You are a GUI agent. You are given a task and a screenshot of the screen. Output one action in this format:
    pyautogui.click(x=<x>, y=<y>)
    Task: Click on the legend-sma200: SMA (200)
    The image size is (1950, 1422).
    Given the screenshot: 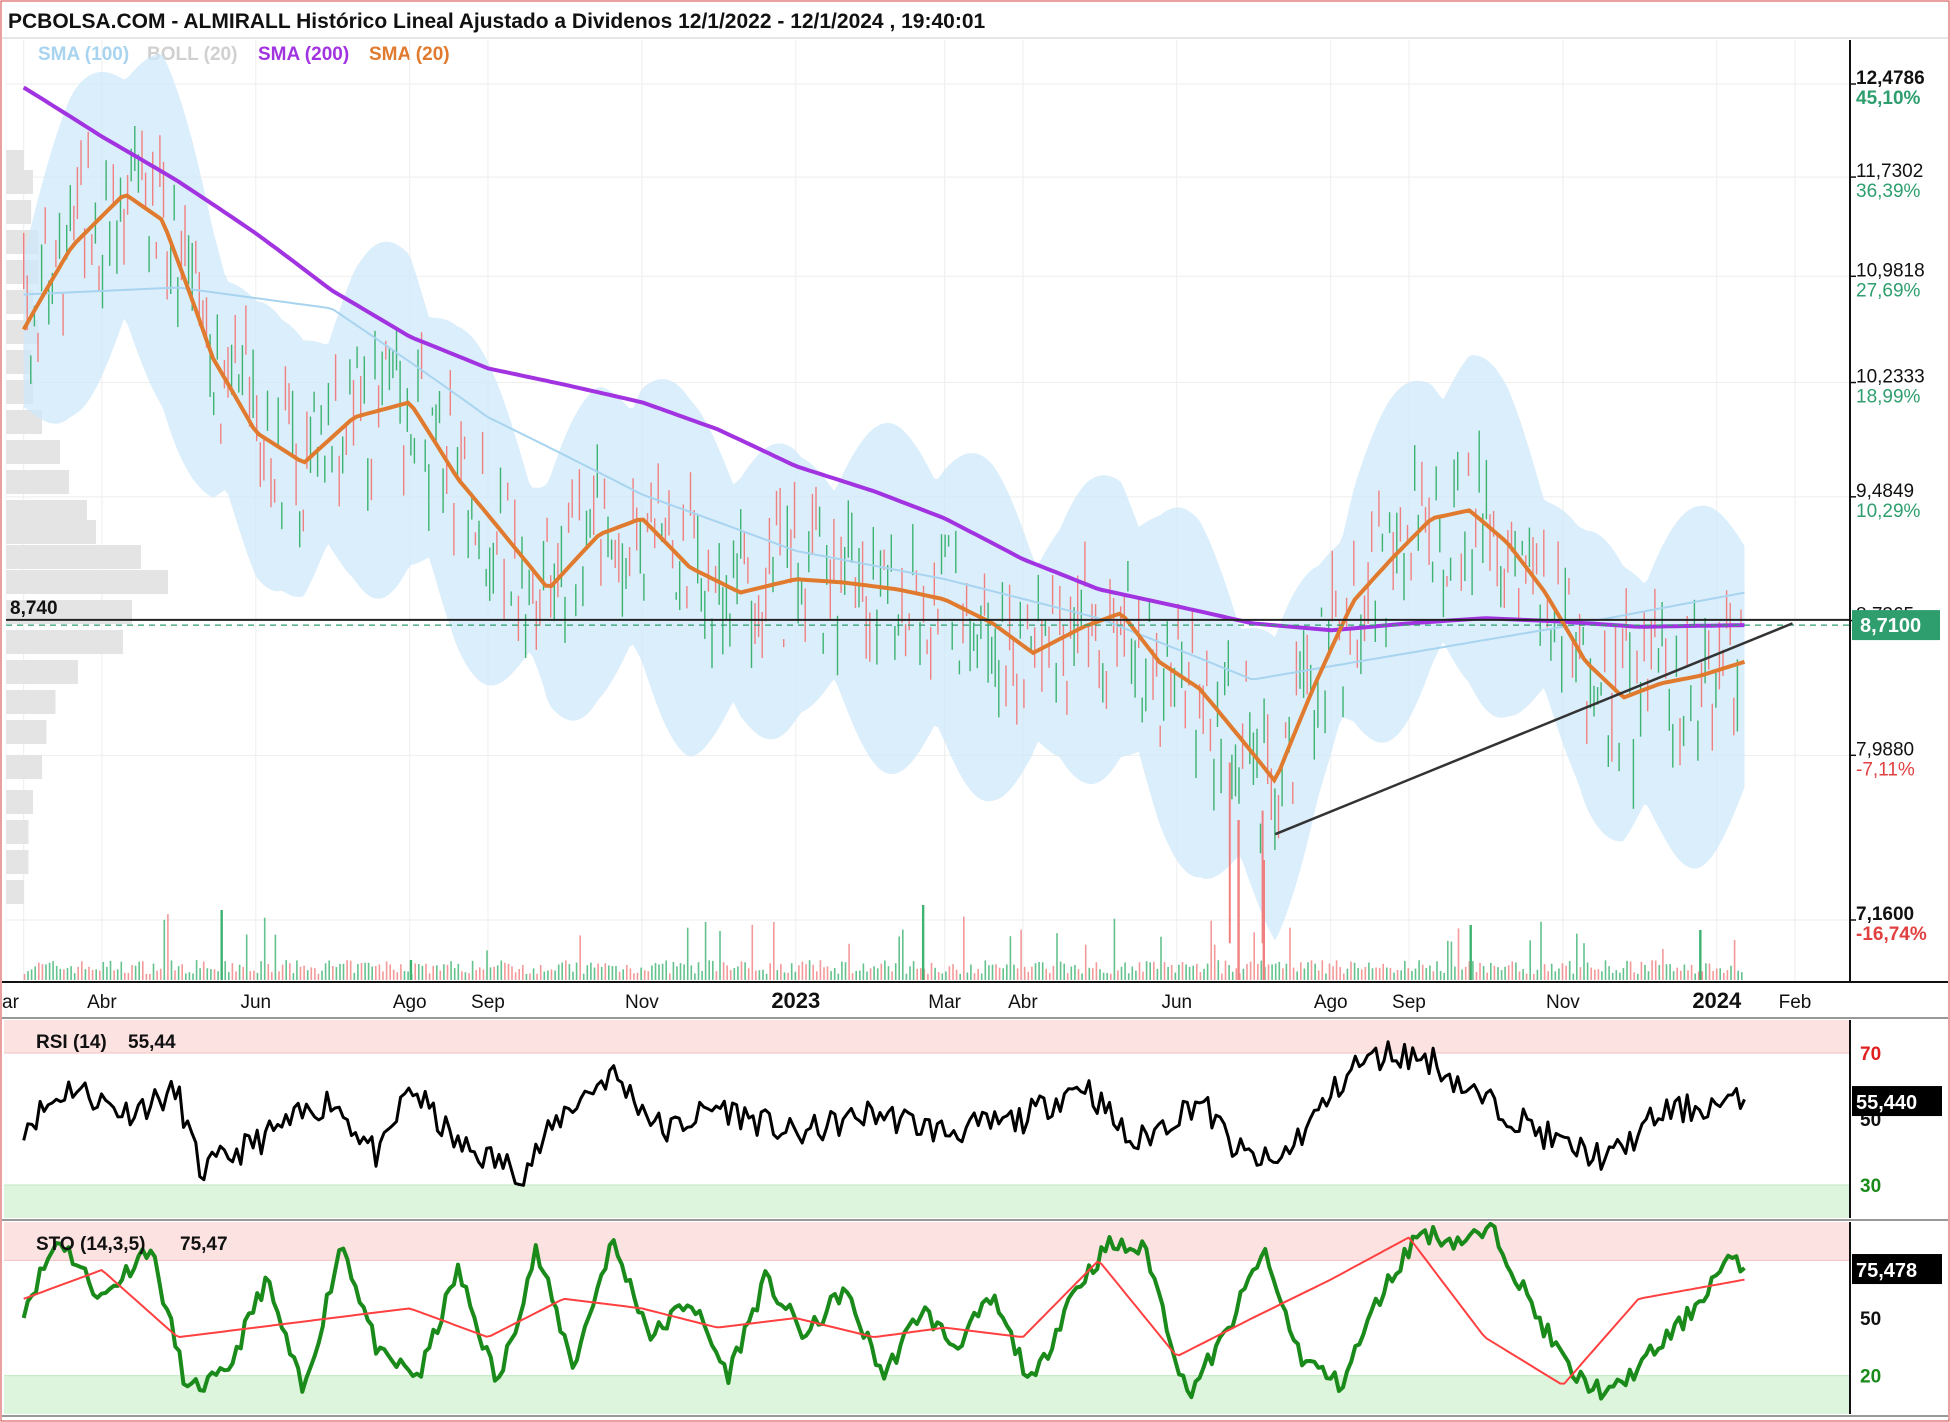 What is the action you would take?
    pyautogui.click(x=303, y=54)
    